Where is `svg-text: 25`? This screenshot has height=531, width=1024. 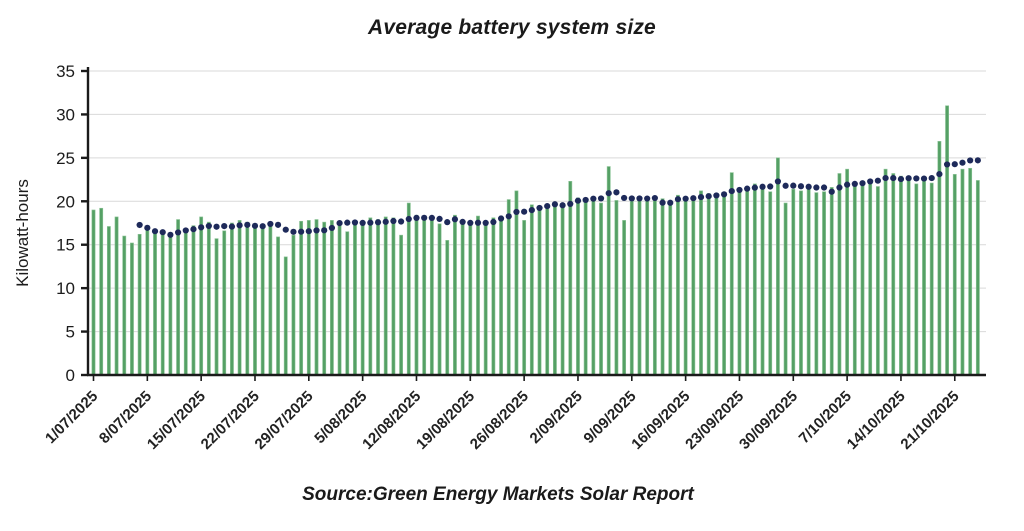 svg-text: 25 is located at coordinates (65, 158).